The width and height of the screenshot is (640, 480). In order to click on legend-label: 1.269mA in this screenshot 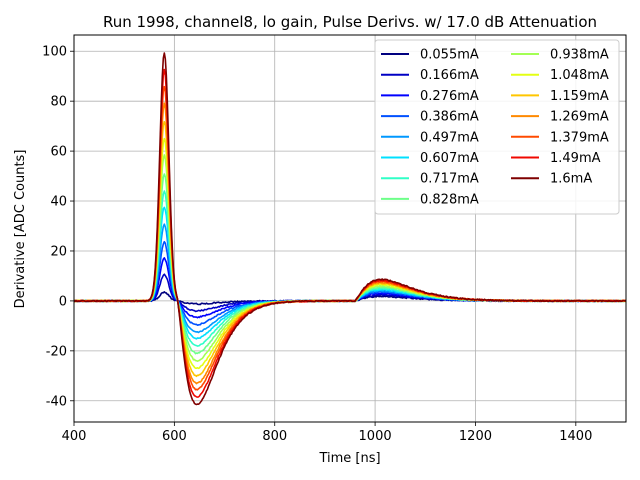, I will do `click(579, 117)`.